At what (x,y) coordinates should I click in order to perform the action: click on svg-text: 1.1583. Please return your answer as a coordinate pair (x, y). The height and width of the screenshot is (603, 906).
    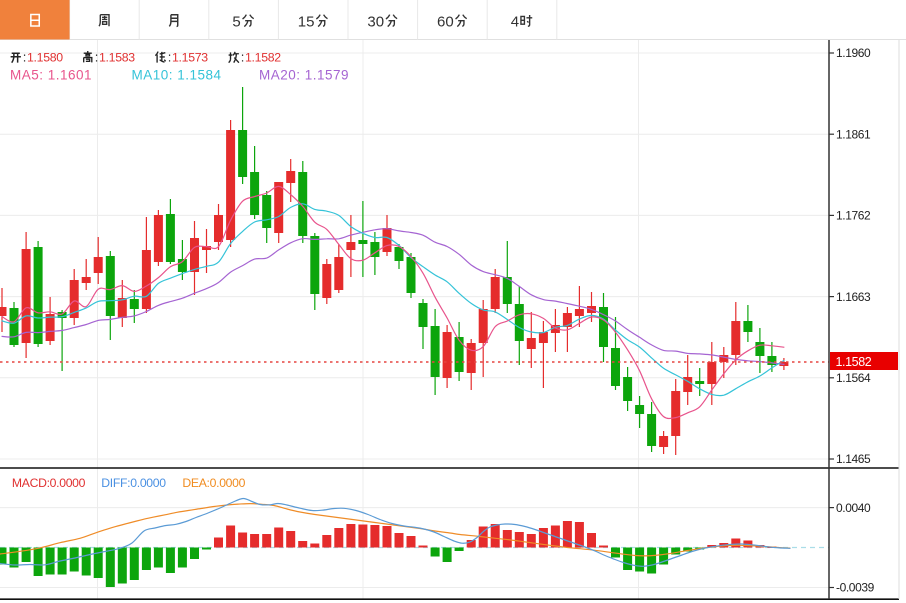
    Looking at the image, I should click on (117, 58).